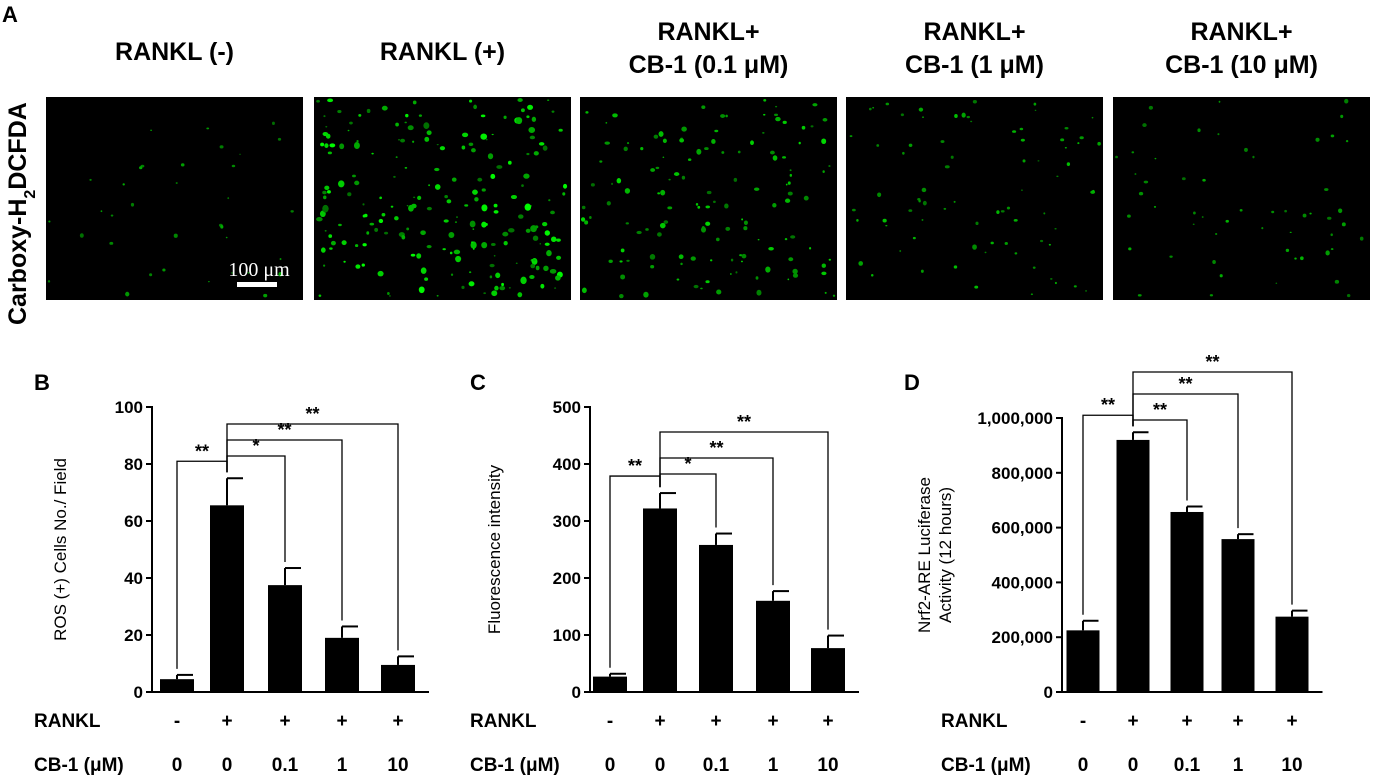 Image resolution: width=1373 pixels, height=781 pixels. I want to click on bar, so click(610, 684).